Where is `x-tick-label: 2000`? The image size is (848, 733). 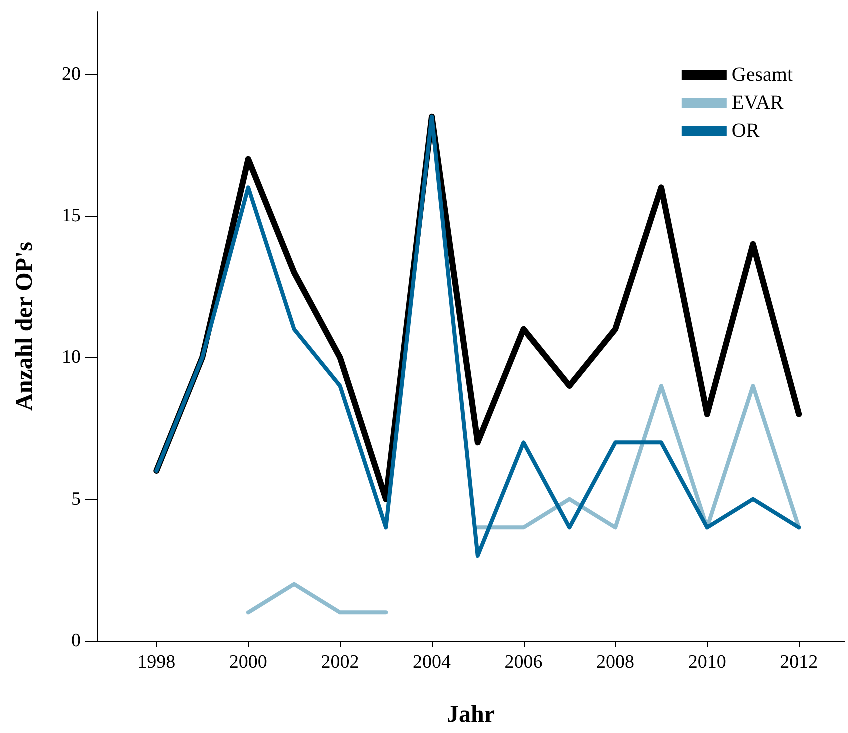
x-tick-label: 2000 is located at coordinates (248, 662).